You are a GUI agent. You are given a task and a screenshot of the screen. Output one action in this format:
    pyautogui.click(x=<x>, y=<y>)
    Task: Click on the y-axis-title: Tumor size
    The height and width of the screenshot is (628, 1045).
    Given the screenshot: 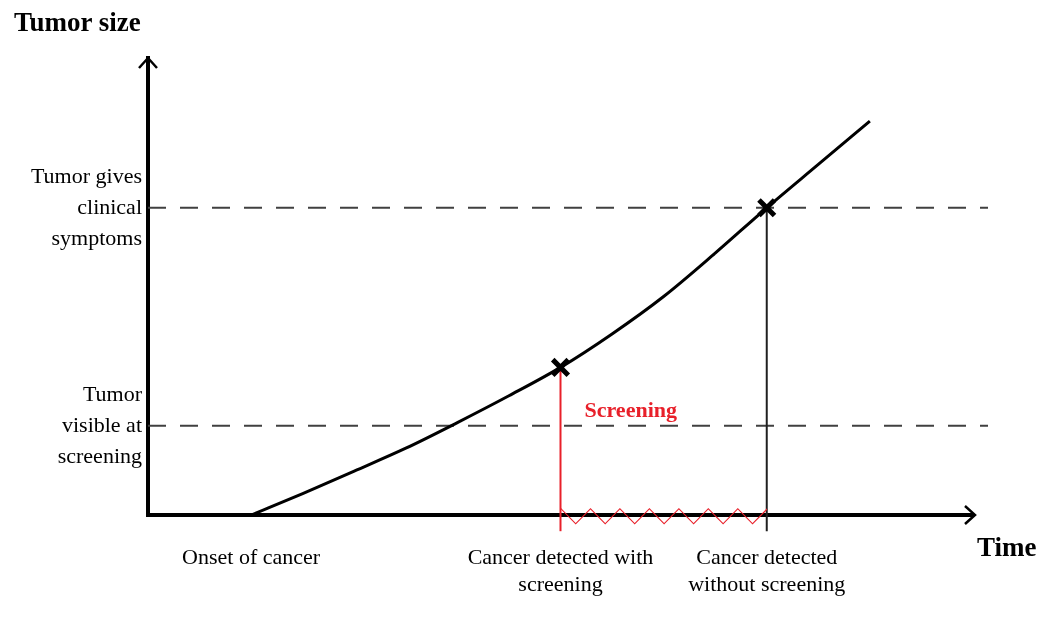 What is the action you would take?
    pyautogui.click(x=77, y=21)
    